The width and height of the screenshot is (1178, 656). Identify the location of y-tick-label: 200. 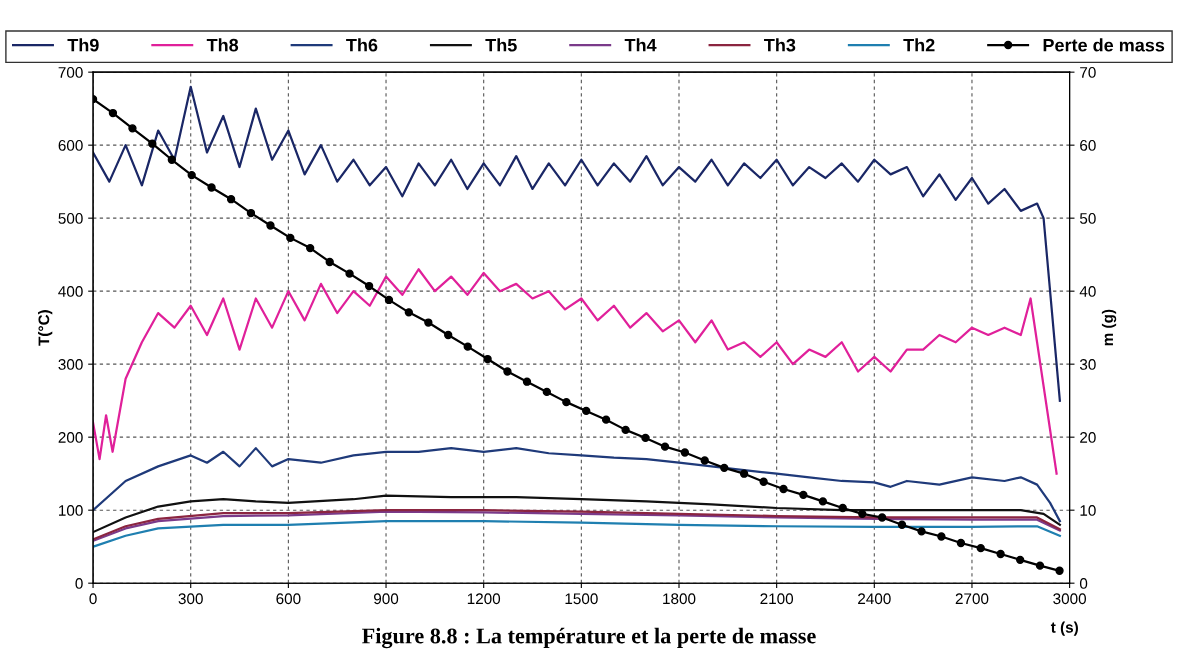
(70, 437).